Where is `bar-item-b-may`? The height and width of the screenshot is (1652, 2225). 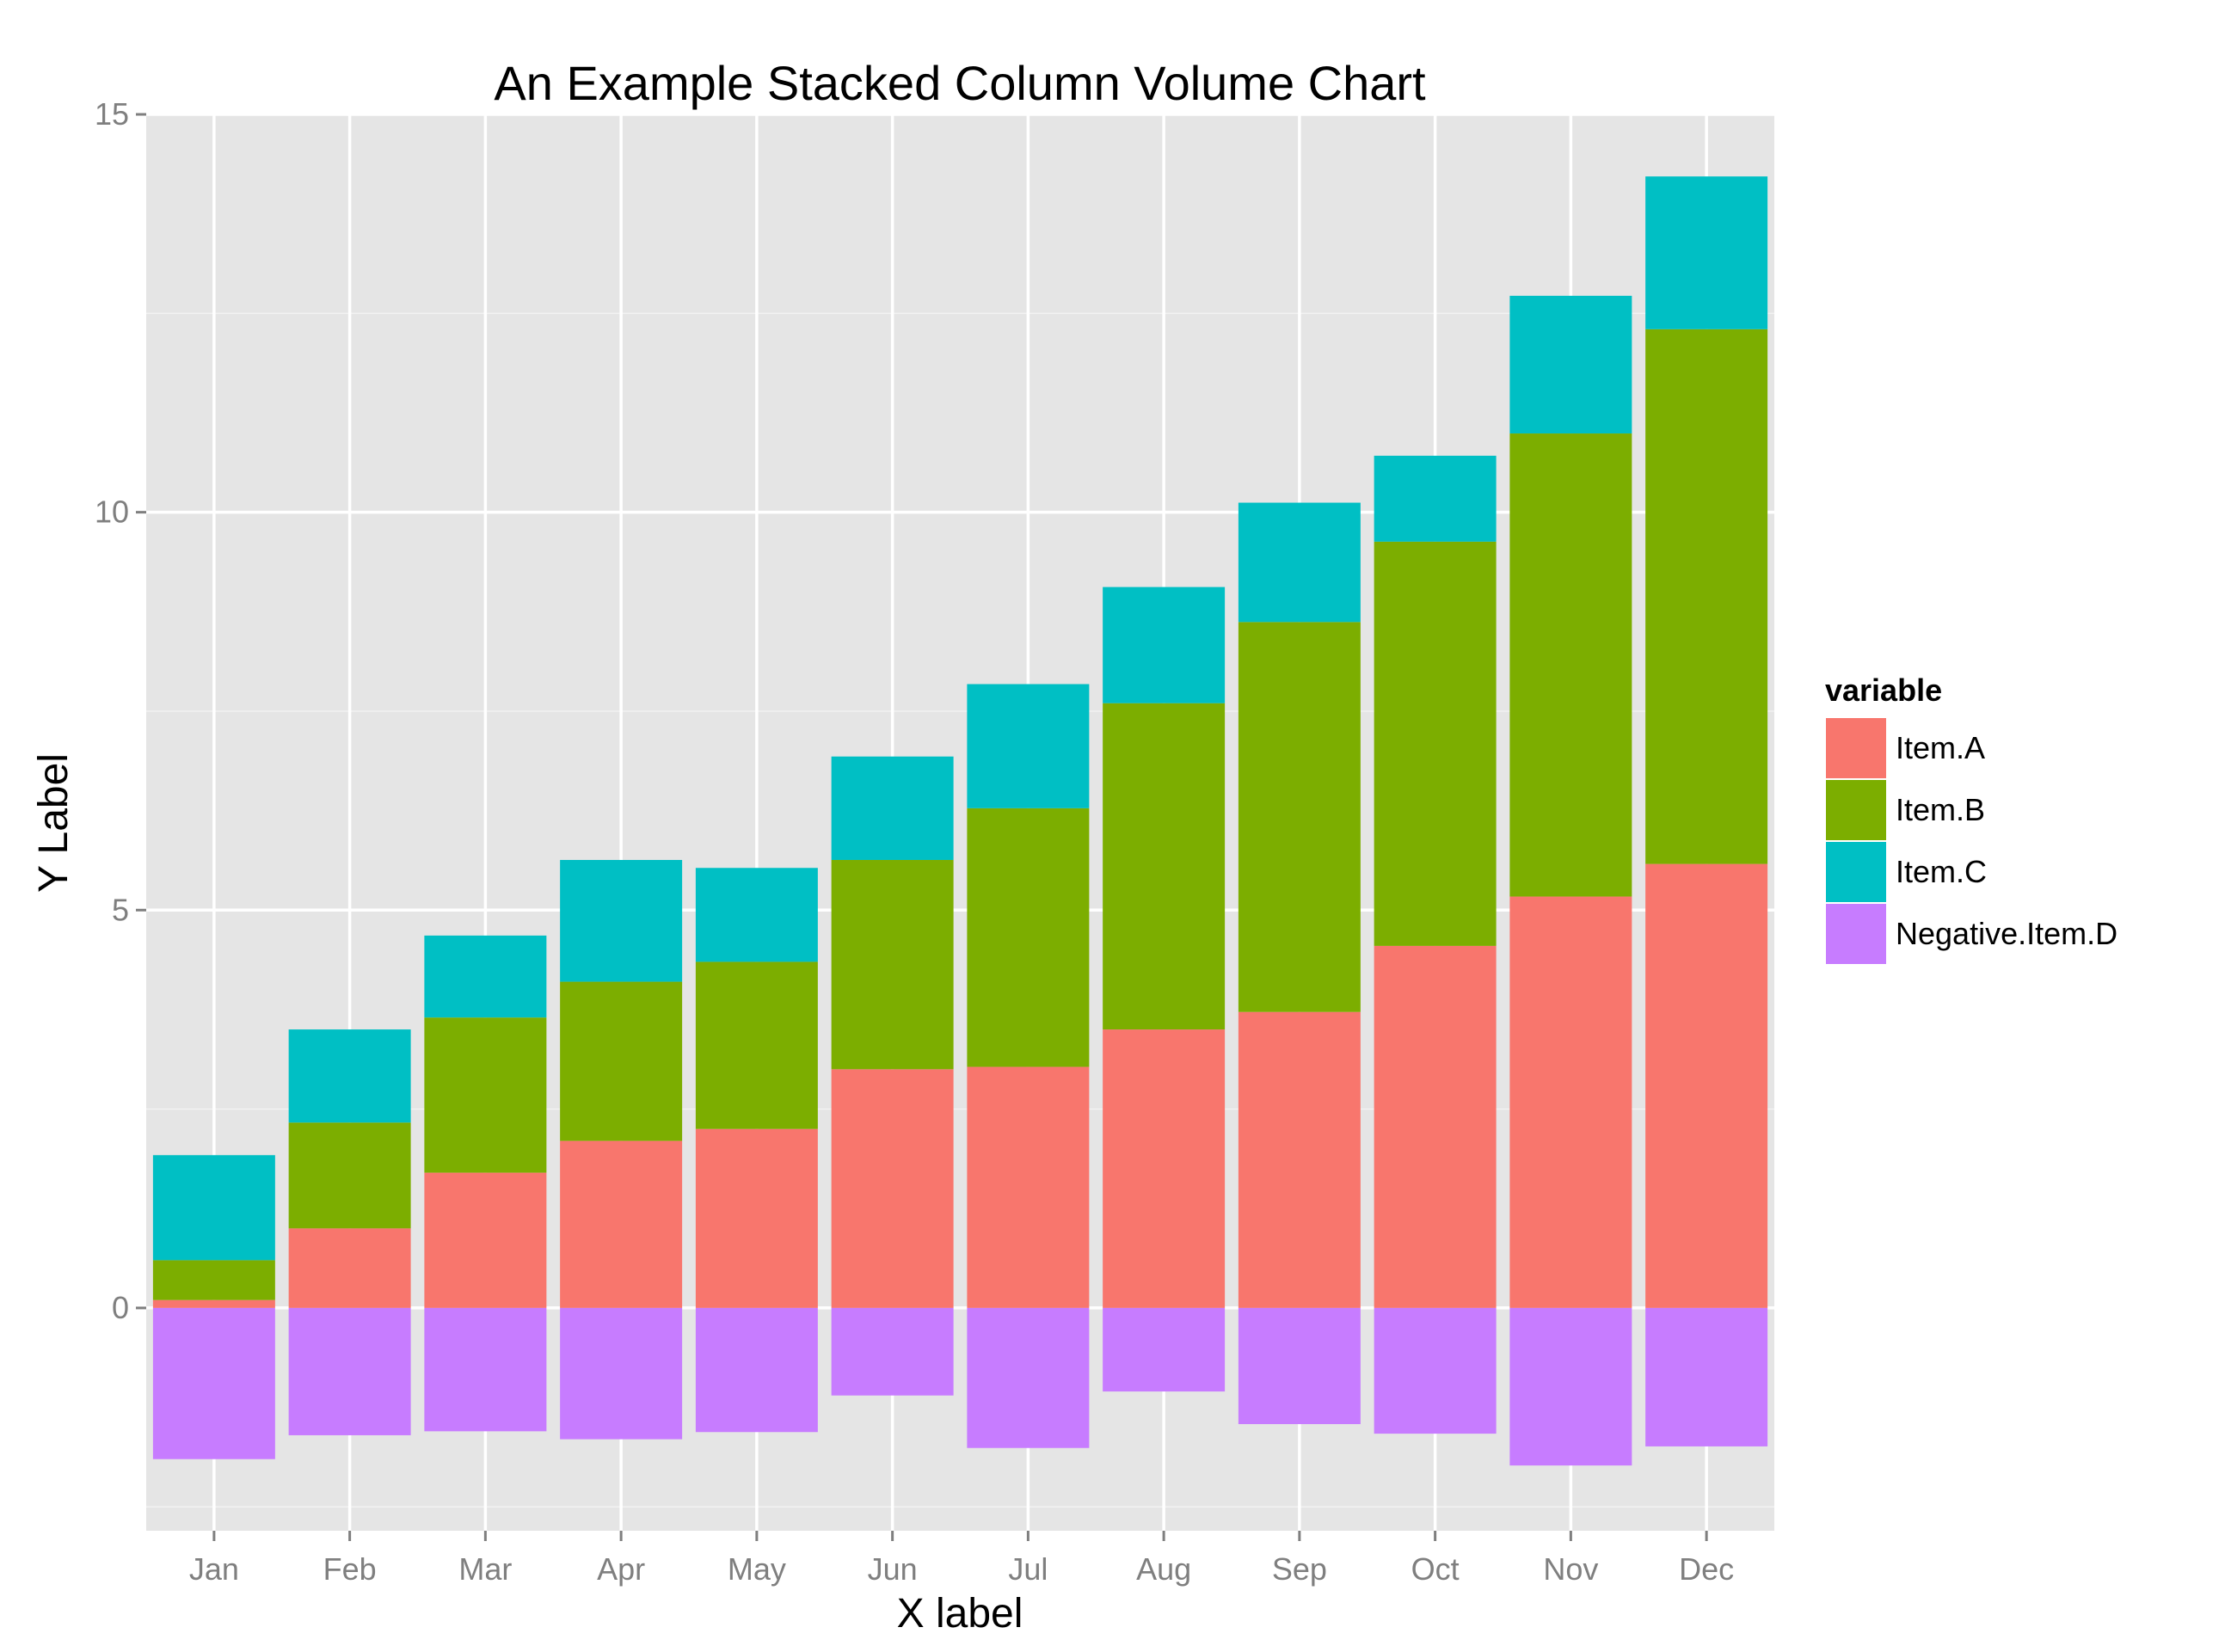
bar-item-b-may is located at coordinates (756, 1045).